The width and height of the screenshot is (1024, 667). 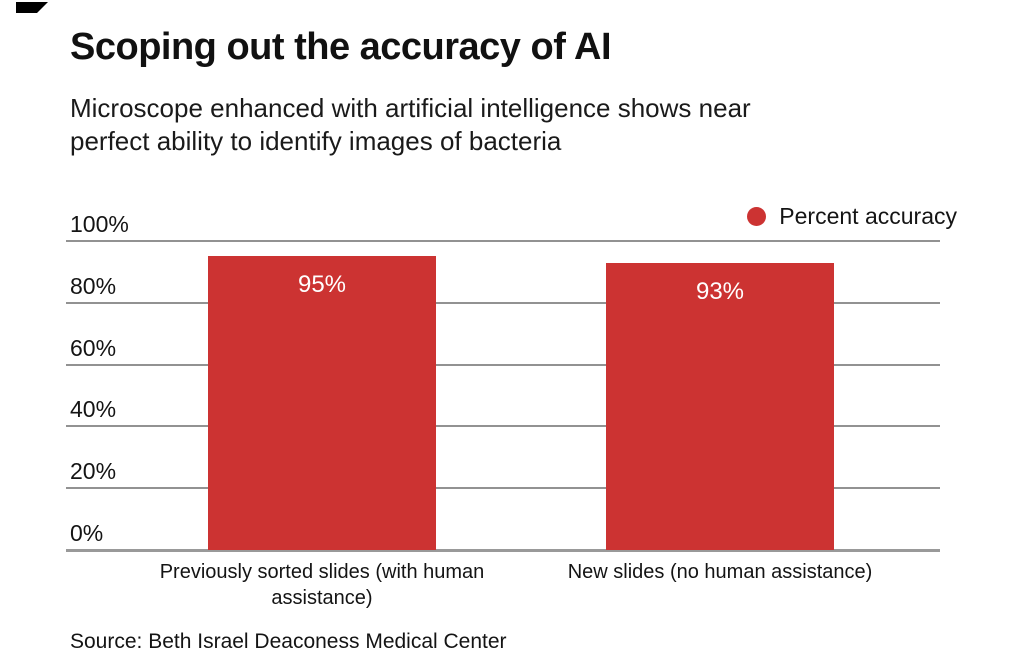 I want to click on x-category-label: New slides (no human assistance), so click(x=720, y=572).